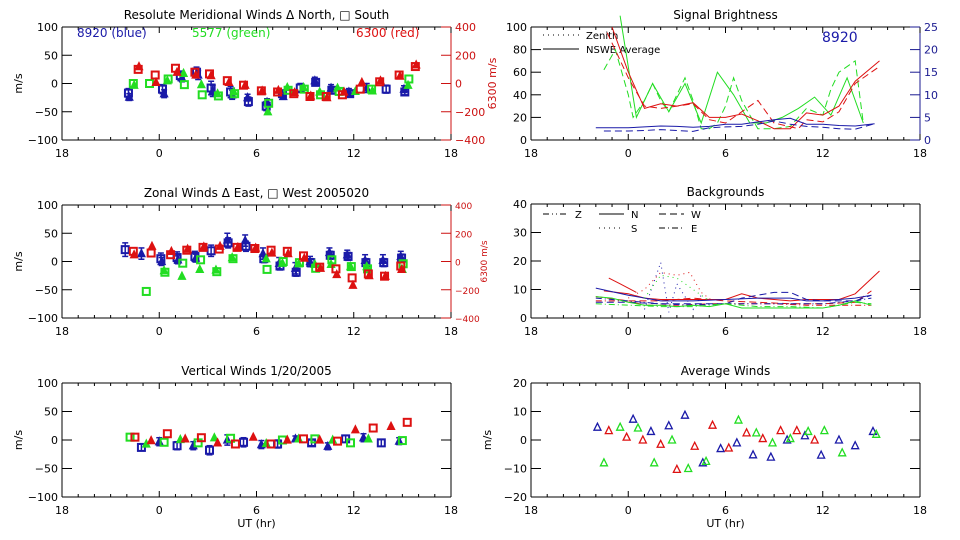 The width and height of the screenshot is (960, 540). Describe the element at coordinates (931, 50) in the screenshot. I see `y2-tick-label: 20` at that location.